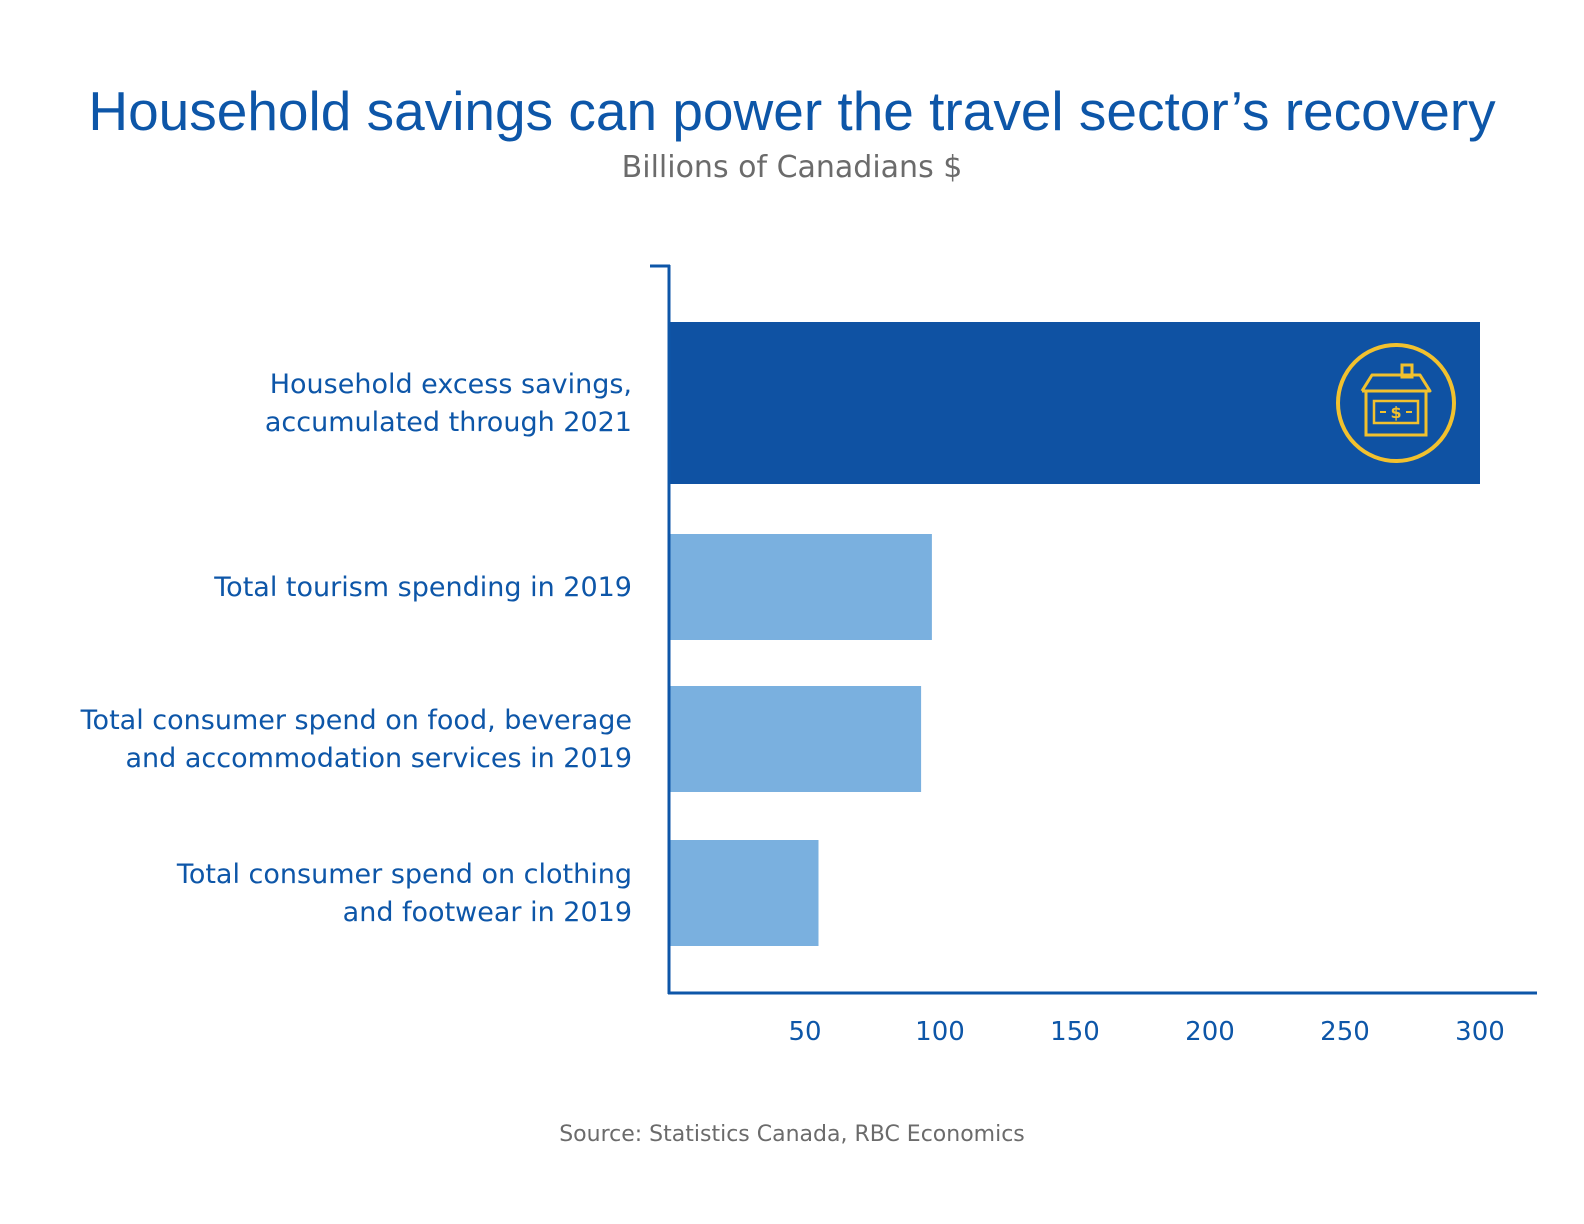 This screenshot has width=1584, height=1224. I want to click on x-tick-label: 250, so click(1345, 1032).